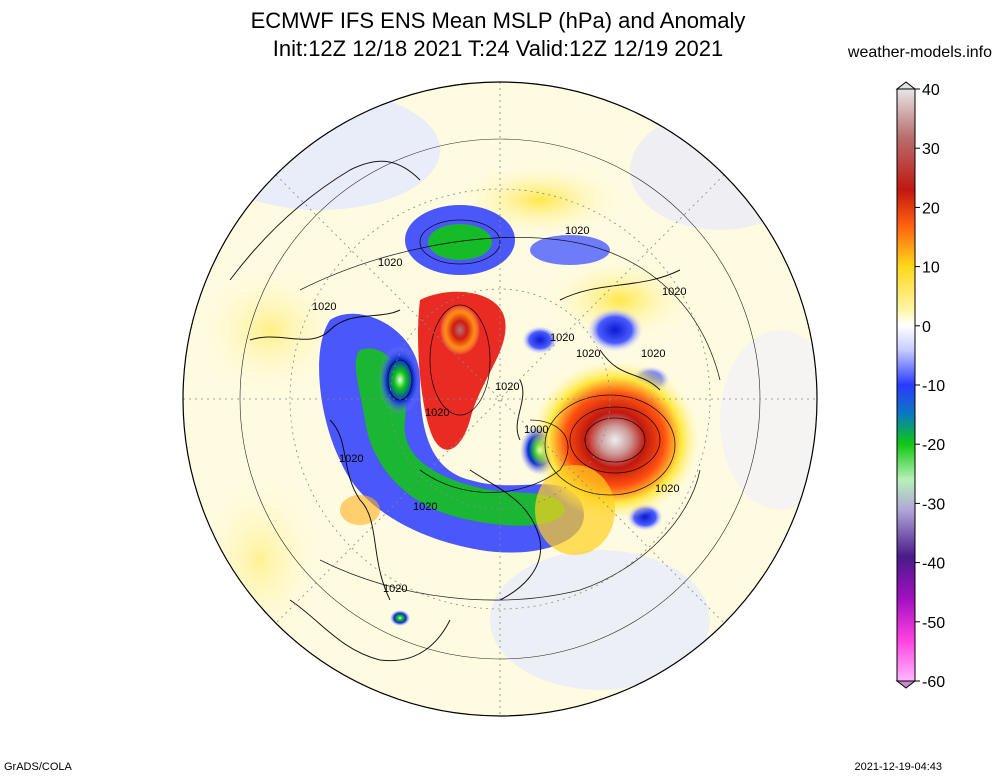 The image size is (1000, 779). Describe the element at coordinates (931, 90) in the screenshot. I see `colorbar-tick-label: 40` at that location.